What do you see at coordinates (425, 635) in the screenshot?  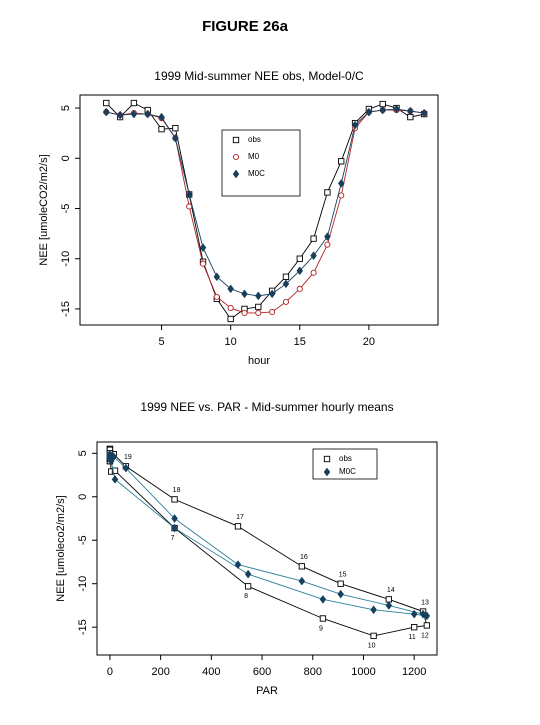 I see `point-label: 12` at bounding box center [425, 635].